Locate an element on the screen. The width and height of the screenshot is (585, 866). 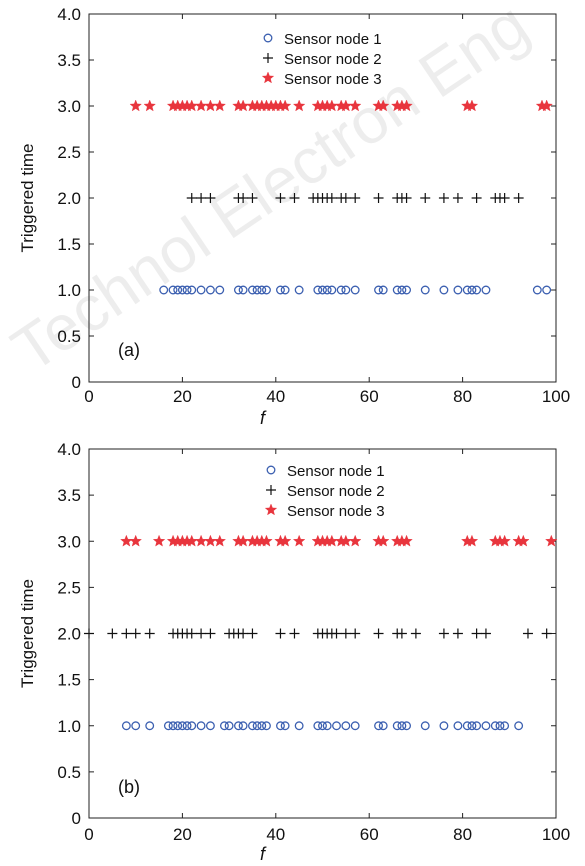
panel-b-x-tick-label: 100 is located at coordinates (556, 834).